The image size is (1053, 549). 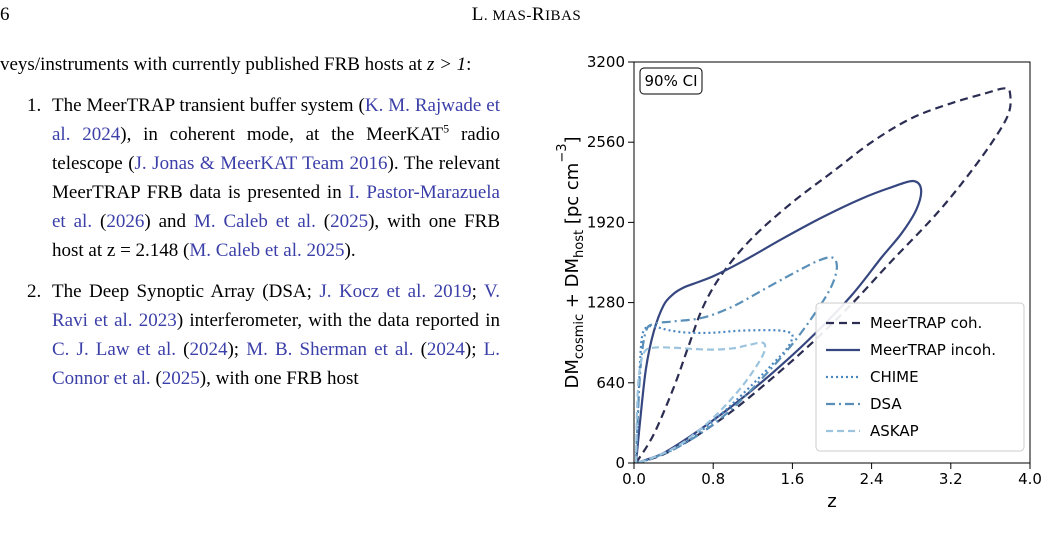 I want to click on body-text: ) and, so click(x=169, y=221).